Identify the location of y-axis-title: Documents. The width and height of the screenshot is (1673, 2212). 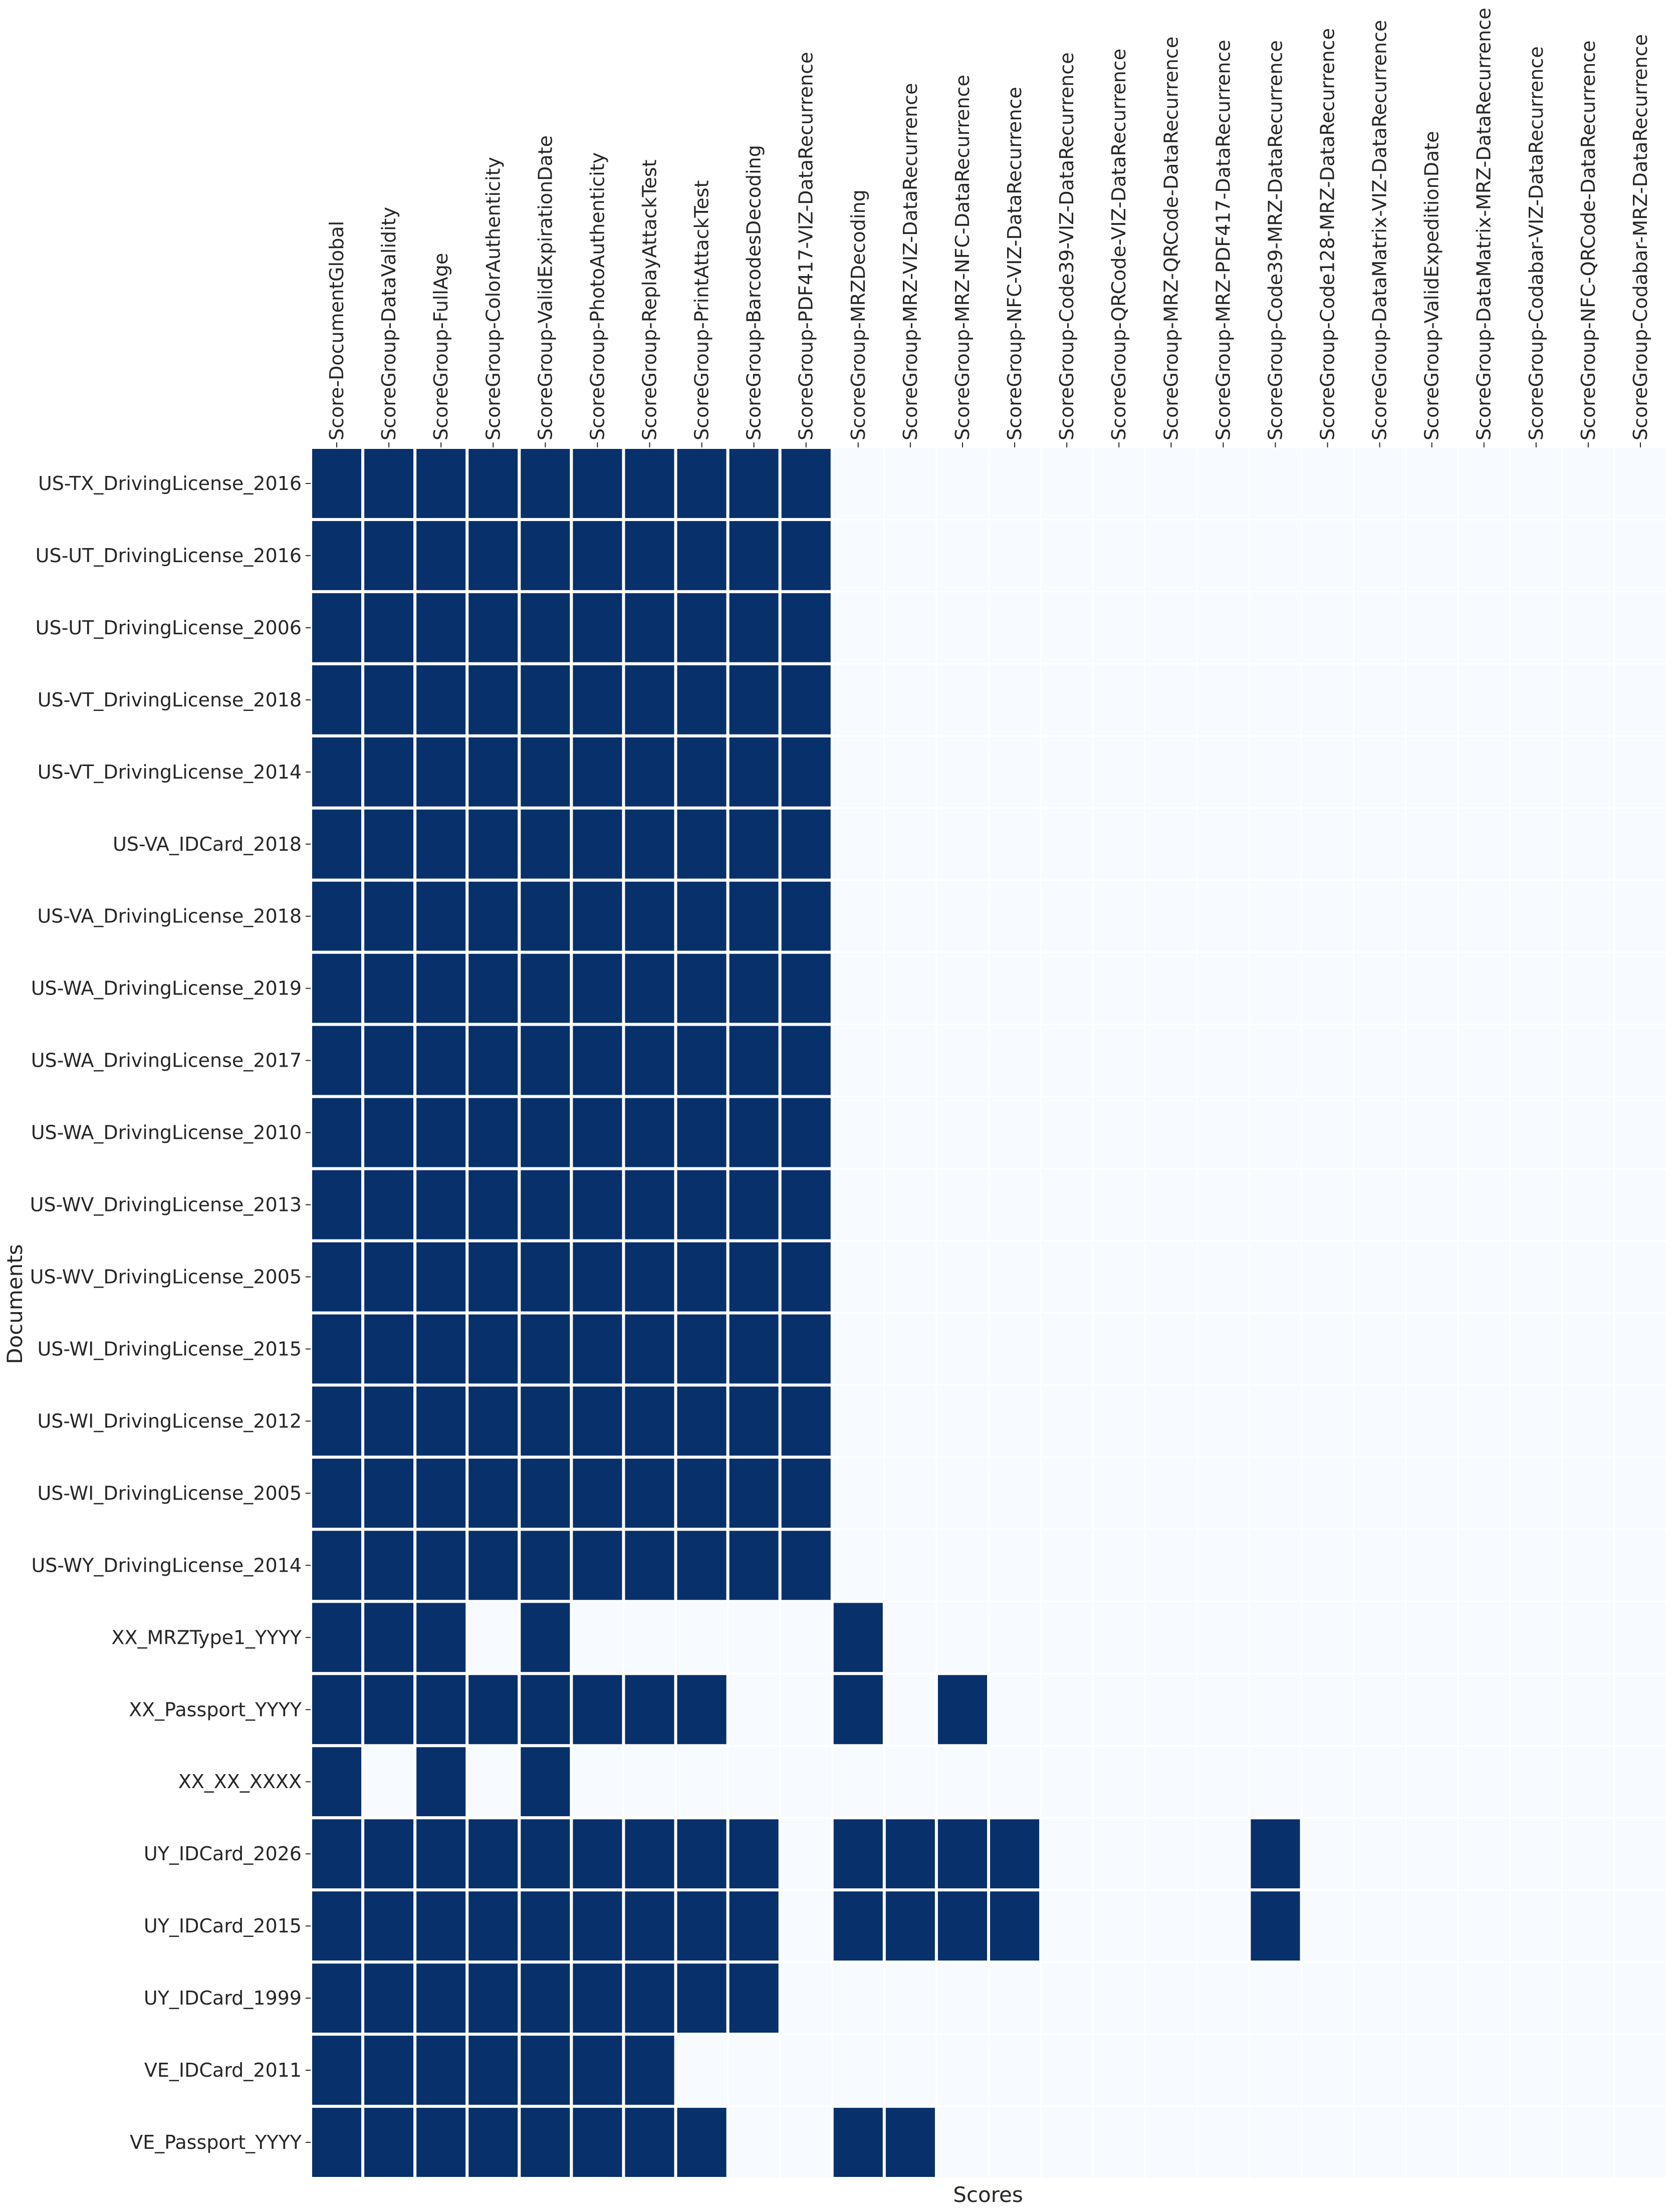
(15, 1304).